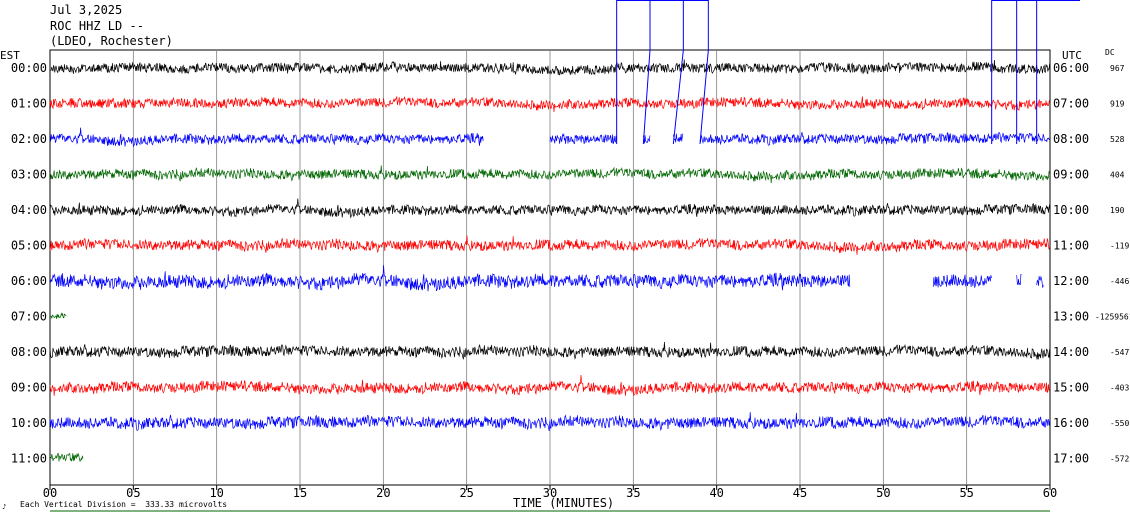 The height and width of the screenshot is (519, 1130). What do you see at coordinates (300, 493) in the screenshot?
I see `x-tick-label-15: 15` at bounding box center [300, 493].